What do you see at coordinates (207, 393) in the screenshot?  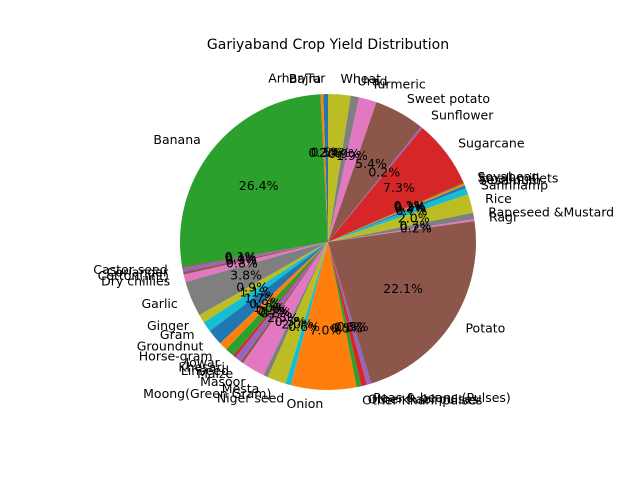 I see `slice-label-moong-green-gram: Moong(Green Gram)` at bounding box center [207, 393].